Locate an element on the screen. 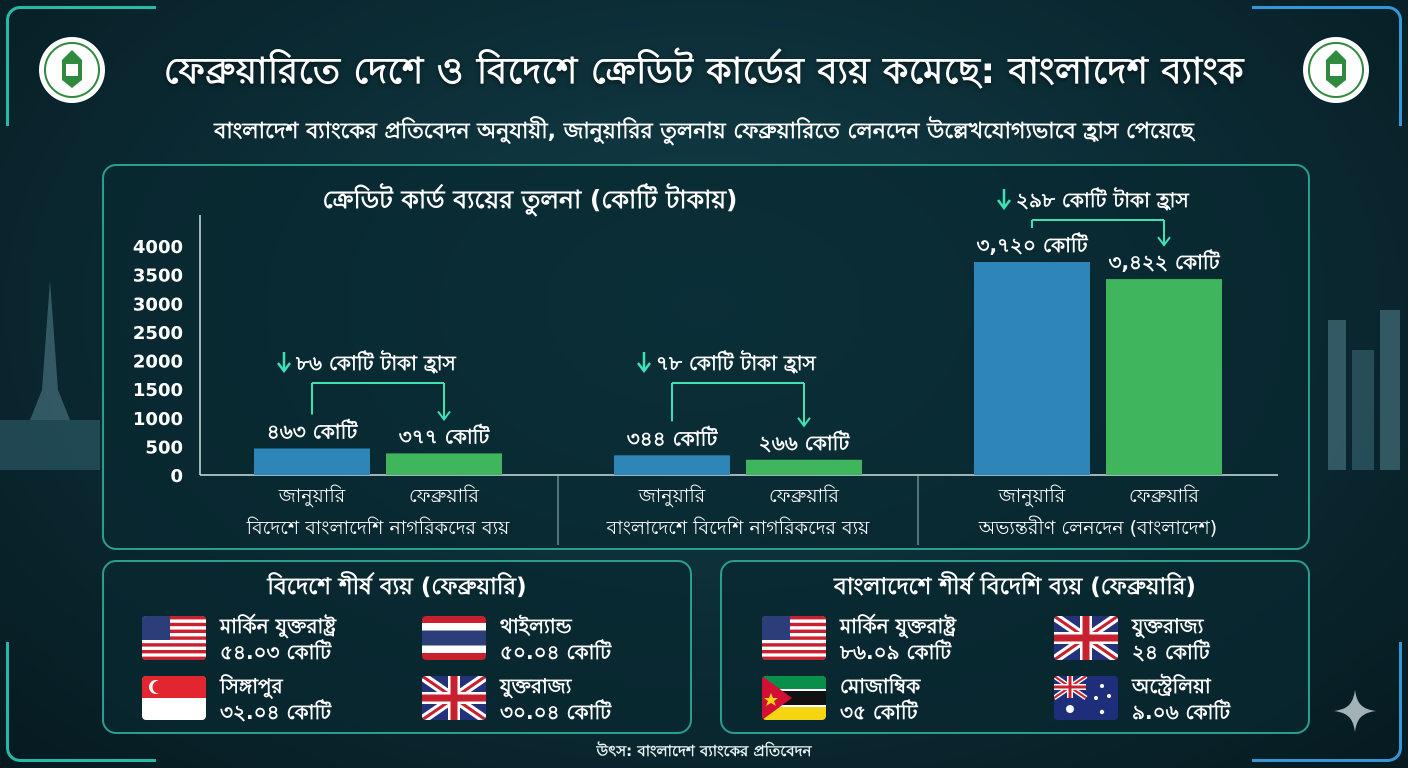 The image size is (1408, 768). singapore-flag-icon is located at coordinates (174, 698).